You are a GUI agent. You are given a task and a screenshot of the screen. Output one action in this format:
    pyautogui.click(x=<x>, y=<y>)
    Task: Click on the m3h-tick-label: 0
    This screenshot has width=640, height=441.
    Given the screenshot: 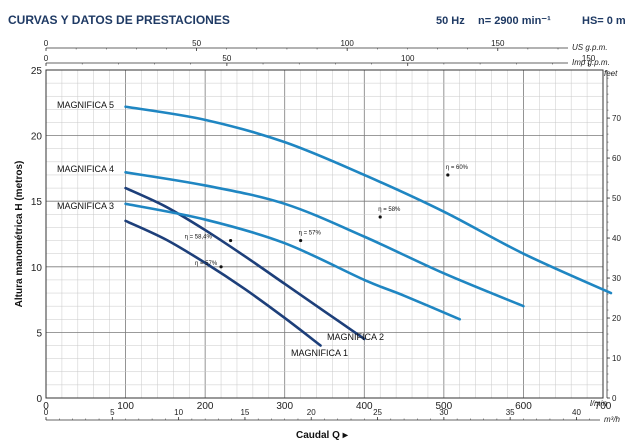 What is the action you would take?
    pyautogui.click(x=46, y=412)
    